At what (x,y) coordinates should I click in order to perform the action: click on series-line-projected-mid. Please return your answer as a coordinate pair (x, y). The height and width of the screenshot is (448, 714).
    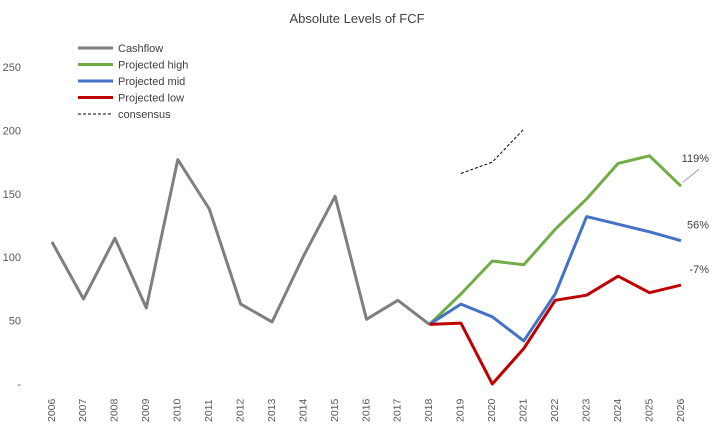
    Looking at the image, I should click on (555, 279).